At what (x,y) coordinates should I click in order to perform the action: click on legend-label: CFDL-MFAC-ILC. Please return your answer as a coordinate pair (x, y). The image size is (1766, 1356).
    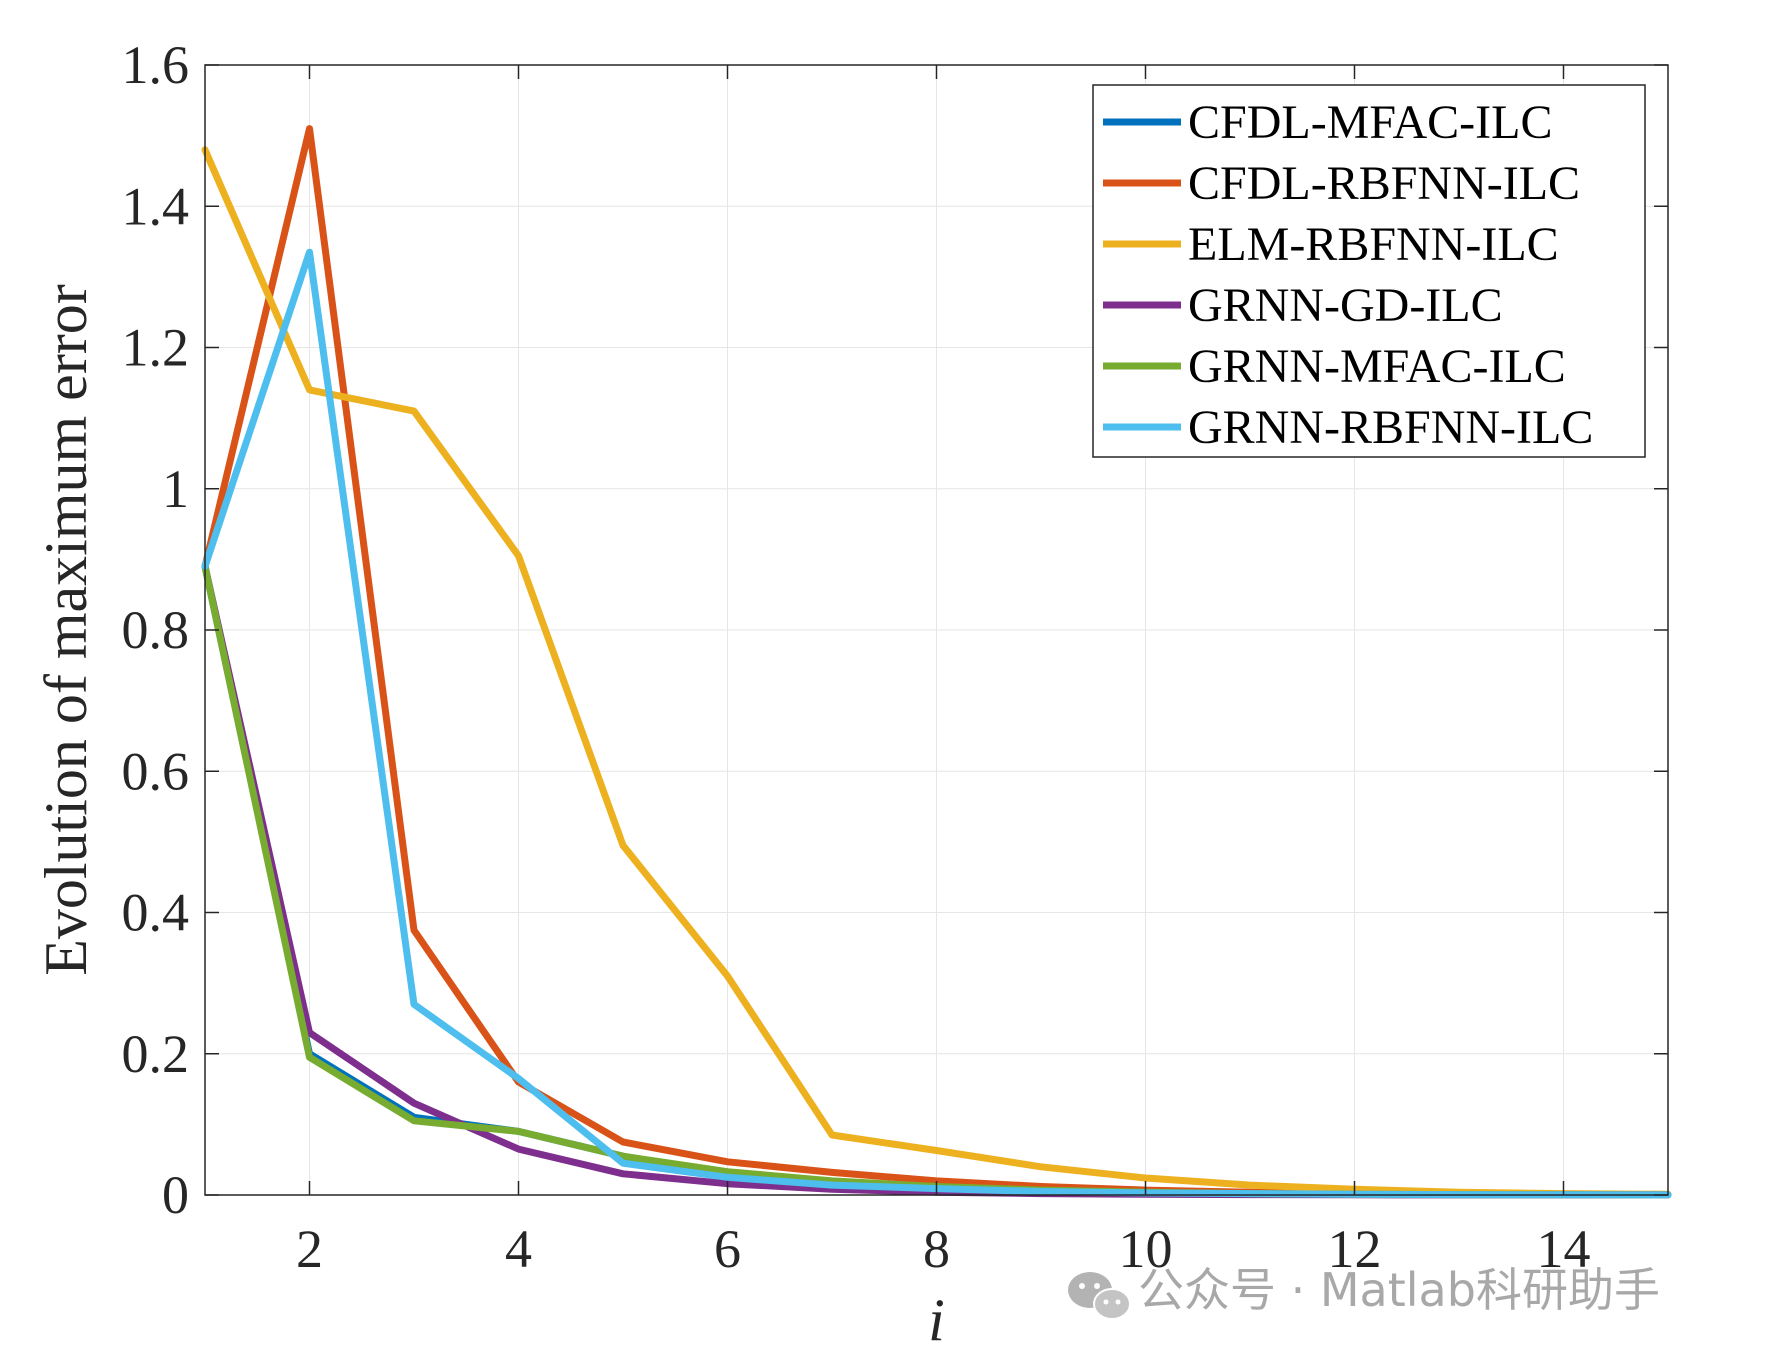
    Looking at the image, I should click on (1370, 122).